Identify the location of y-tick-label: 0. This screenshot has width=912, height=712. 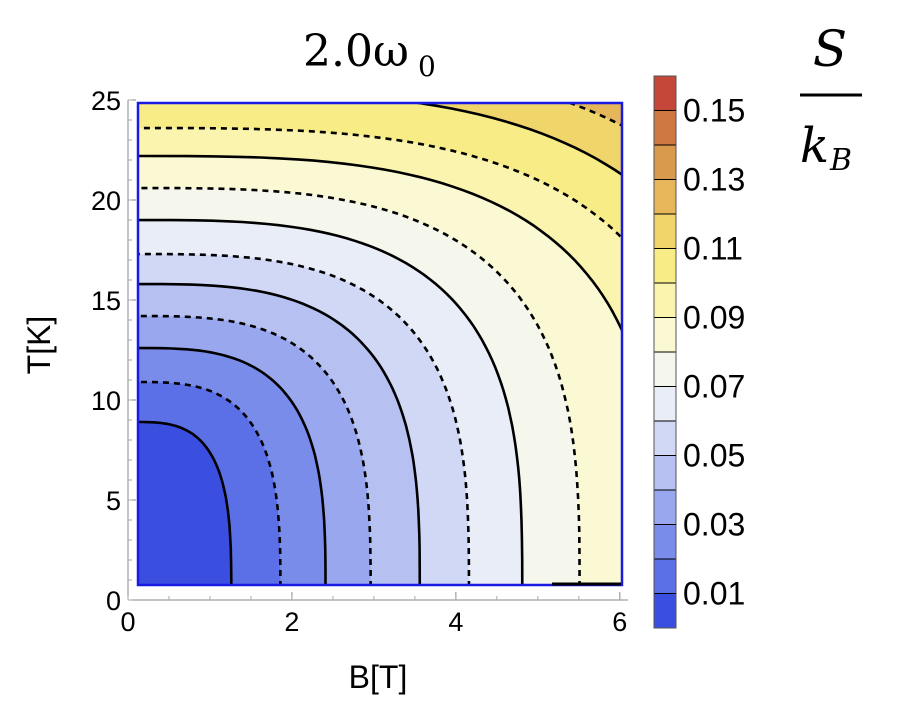
(113, 601).